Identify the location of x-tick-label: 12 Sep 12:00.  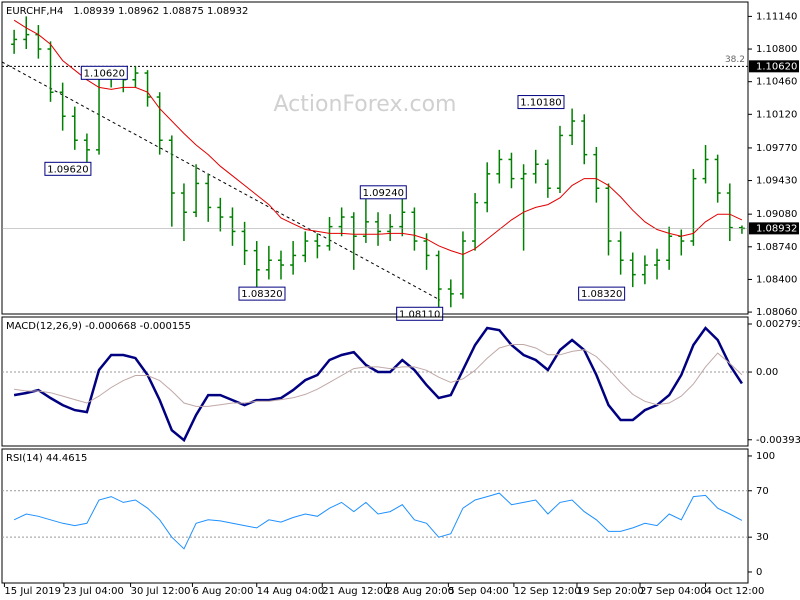
(547, 591).